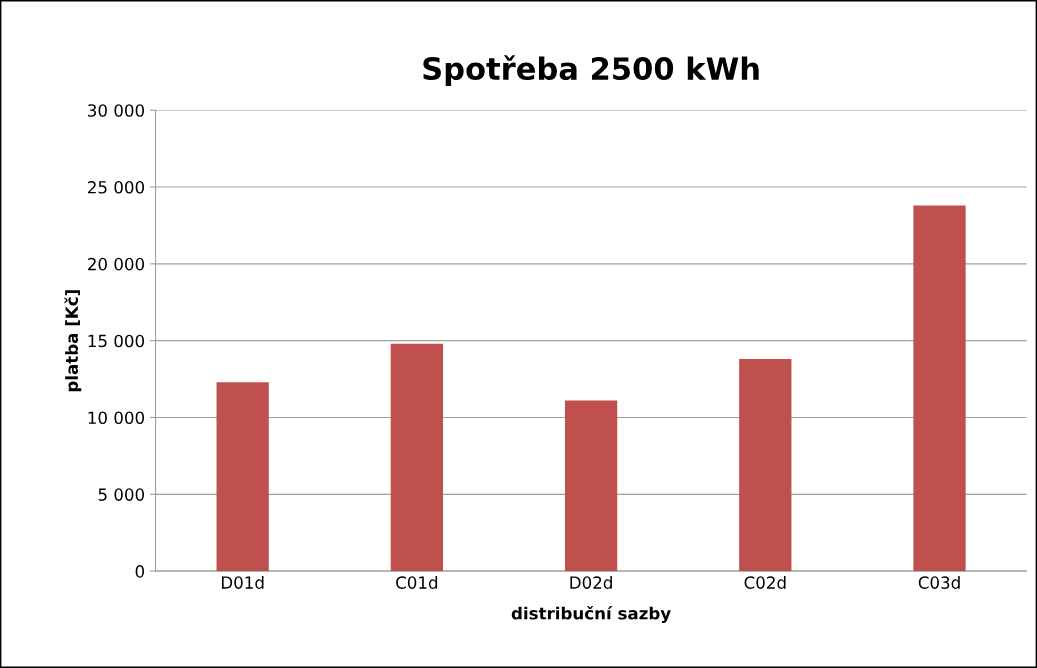 This screenshot has height=668, width=1037. What do you see at coordinates (116, 110) in the screenshot?
I see `y-tick-label: 30 000` at bounding box center [116, 110].